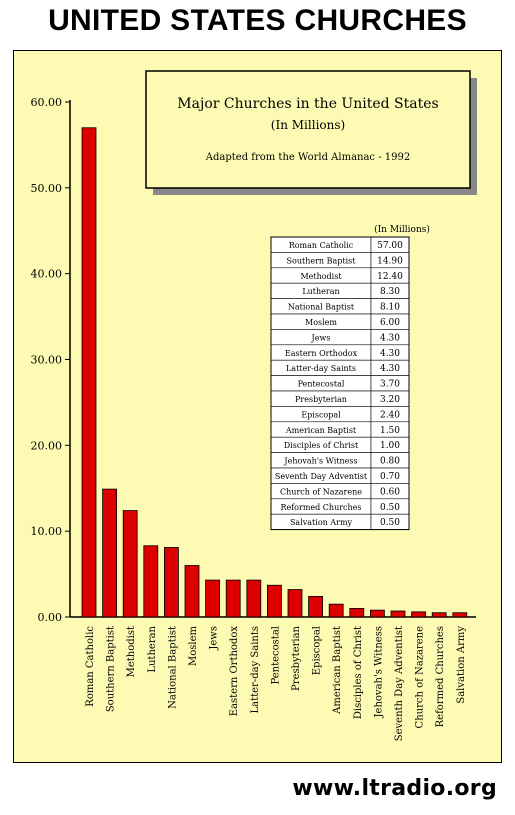  I want to click on table-value-label: 8.30, so click(390, 292).